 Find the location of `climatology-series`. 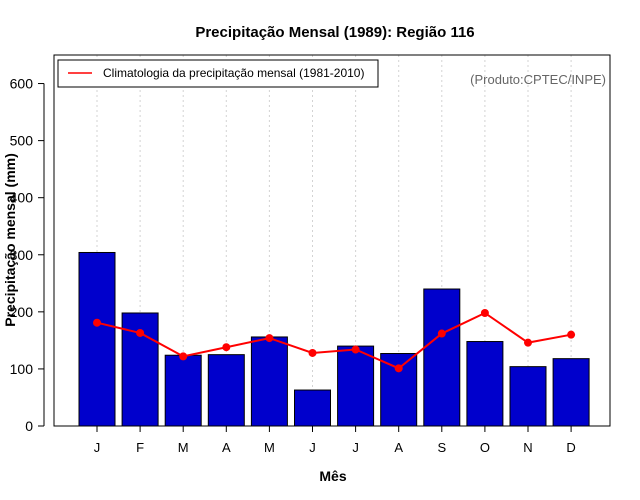

climatology-series is located at coordinates (334, 340).